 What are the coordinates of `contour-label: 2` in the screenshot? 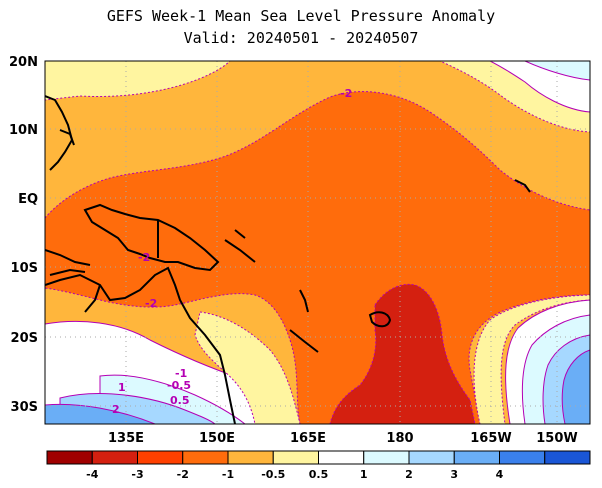 It's located at (116, 409).